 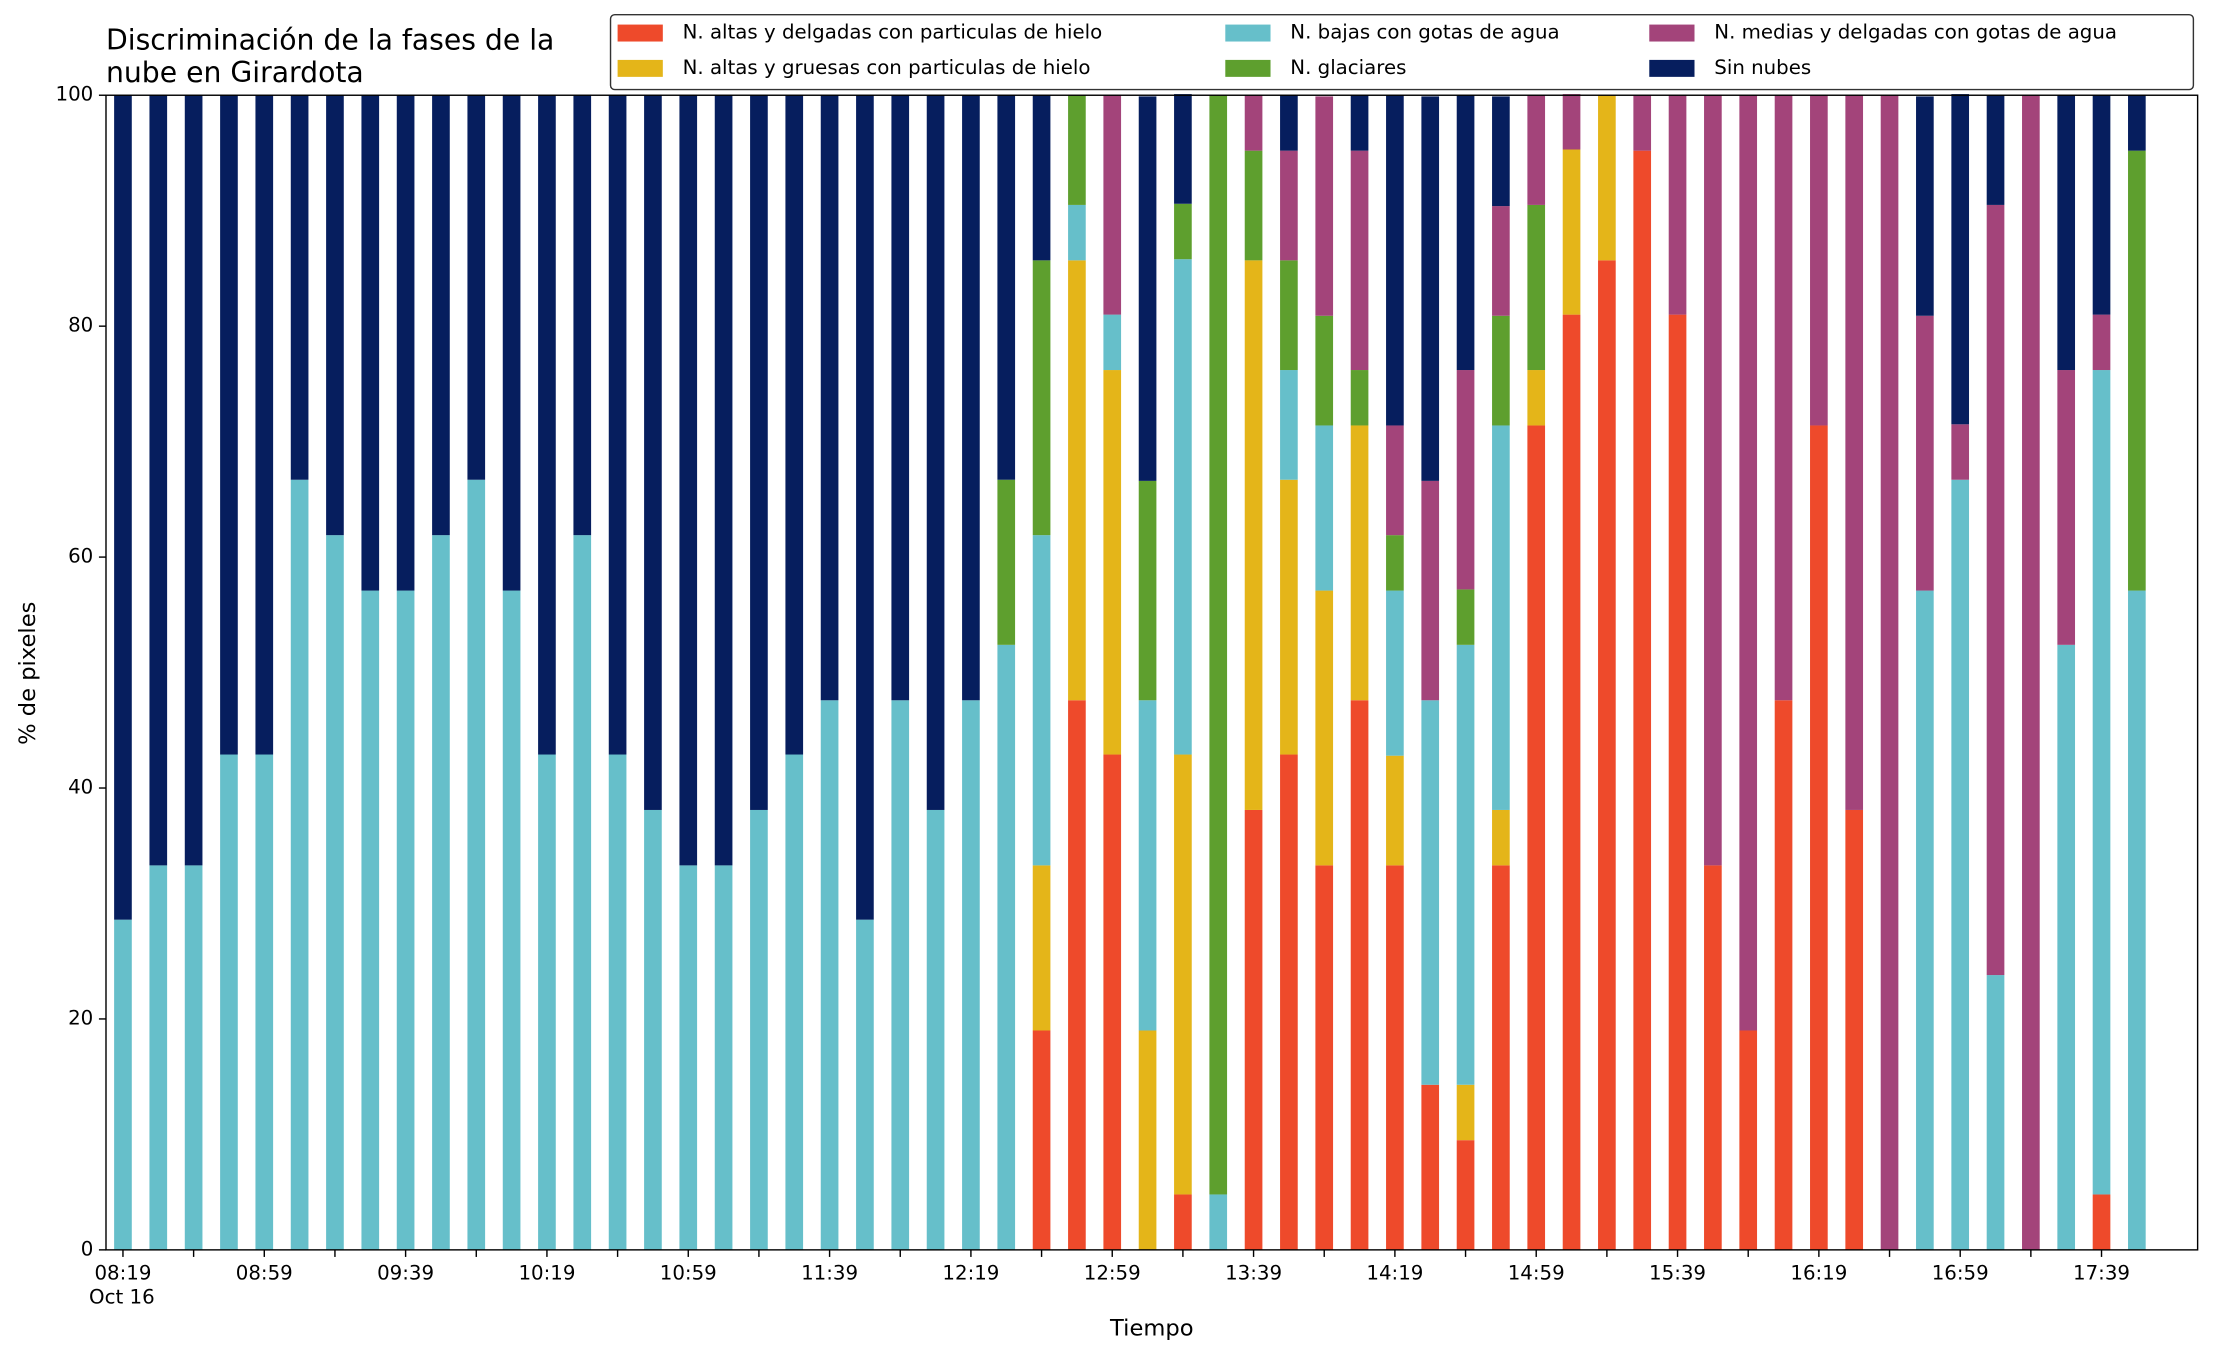 What do you see at coordinates (1536, 1272) in the screenshot?
I see `x-tick-label: 14:59` at bounding box center [1536, 1272].